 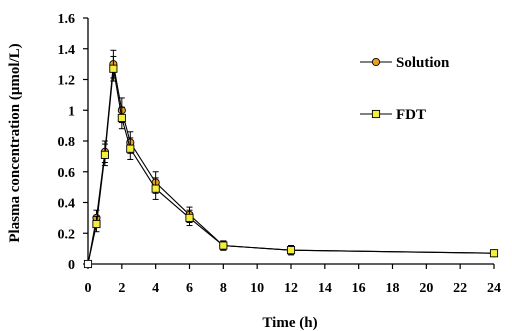 I want to click on y-tick-label: 1.4, so click(x=67, y=50).